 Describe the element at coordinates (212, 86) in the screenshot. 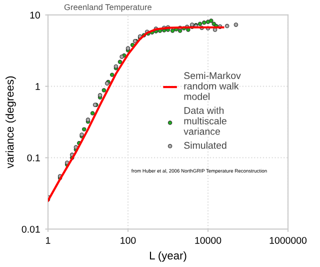

I see `legend-label: Semi-Markov random walk model` at that location.